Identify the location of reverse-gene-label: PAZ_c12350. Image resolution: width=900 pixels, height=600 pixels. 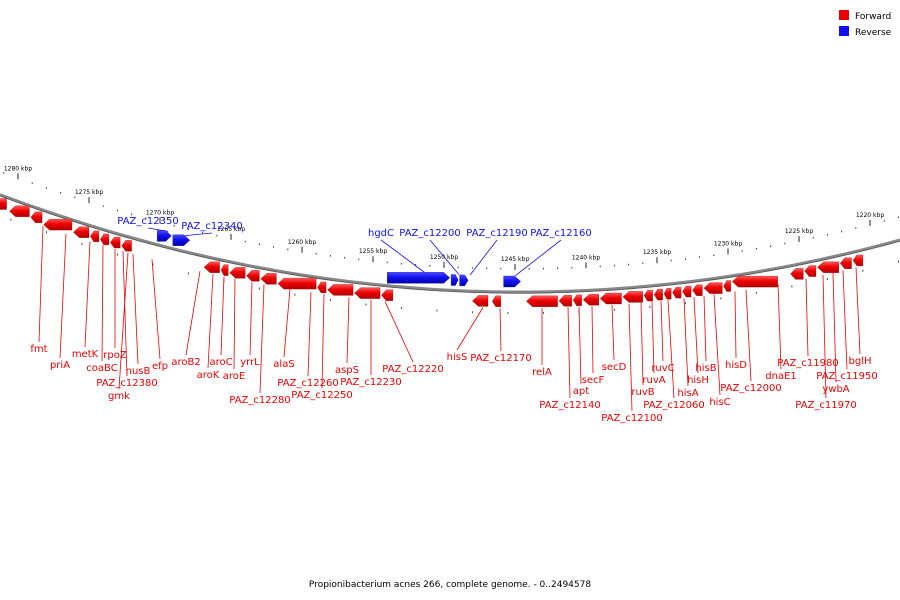
(147, 221).